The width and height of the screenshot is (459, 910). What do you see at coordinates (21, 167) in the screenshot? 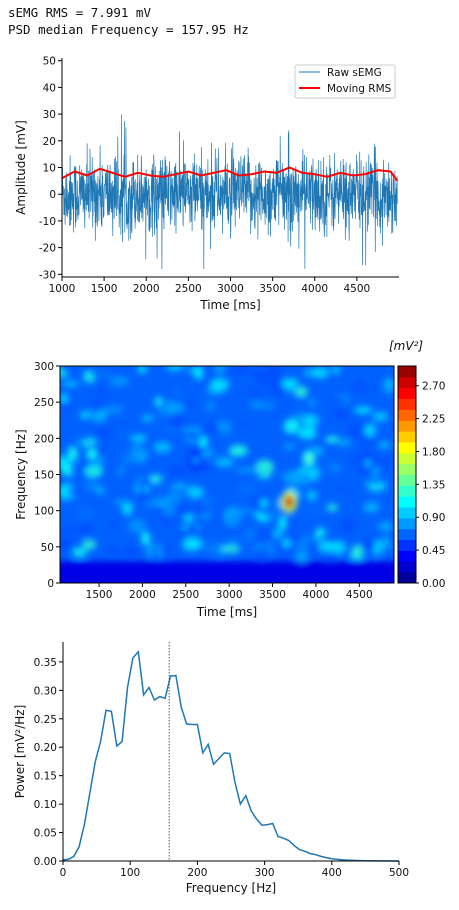
I see `y-axis-label: Amplitude [mV]` at bounding box center [21, 167].